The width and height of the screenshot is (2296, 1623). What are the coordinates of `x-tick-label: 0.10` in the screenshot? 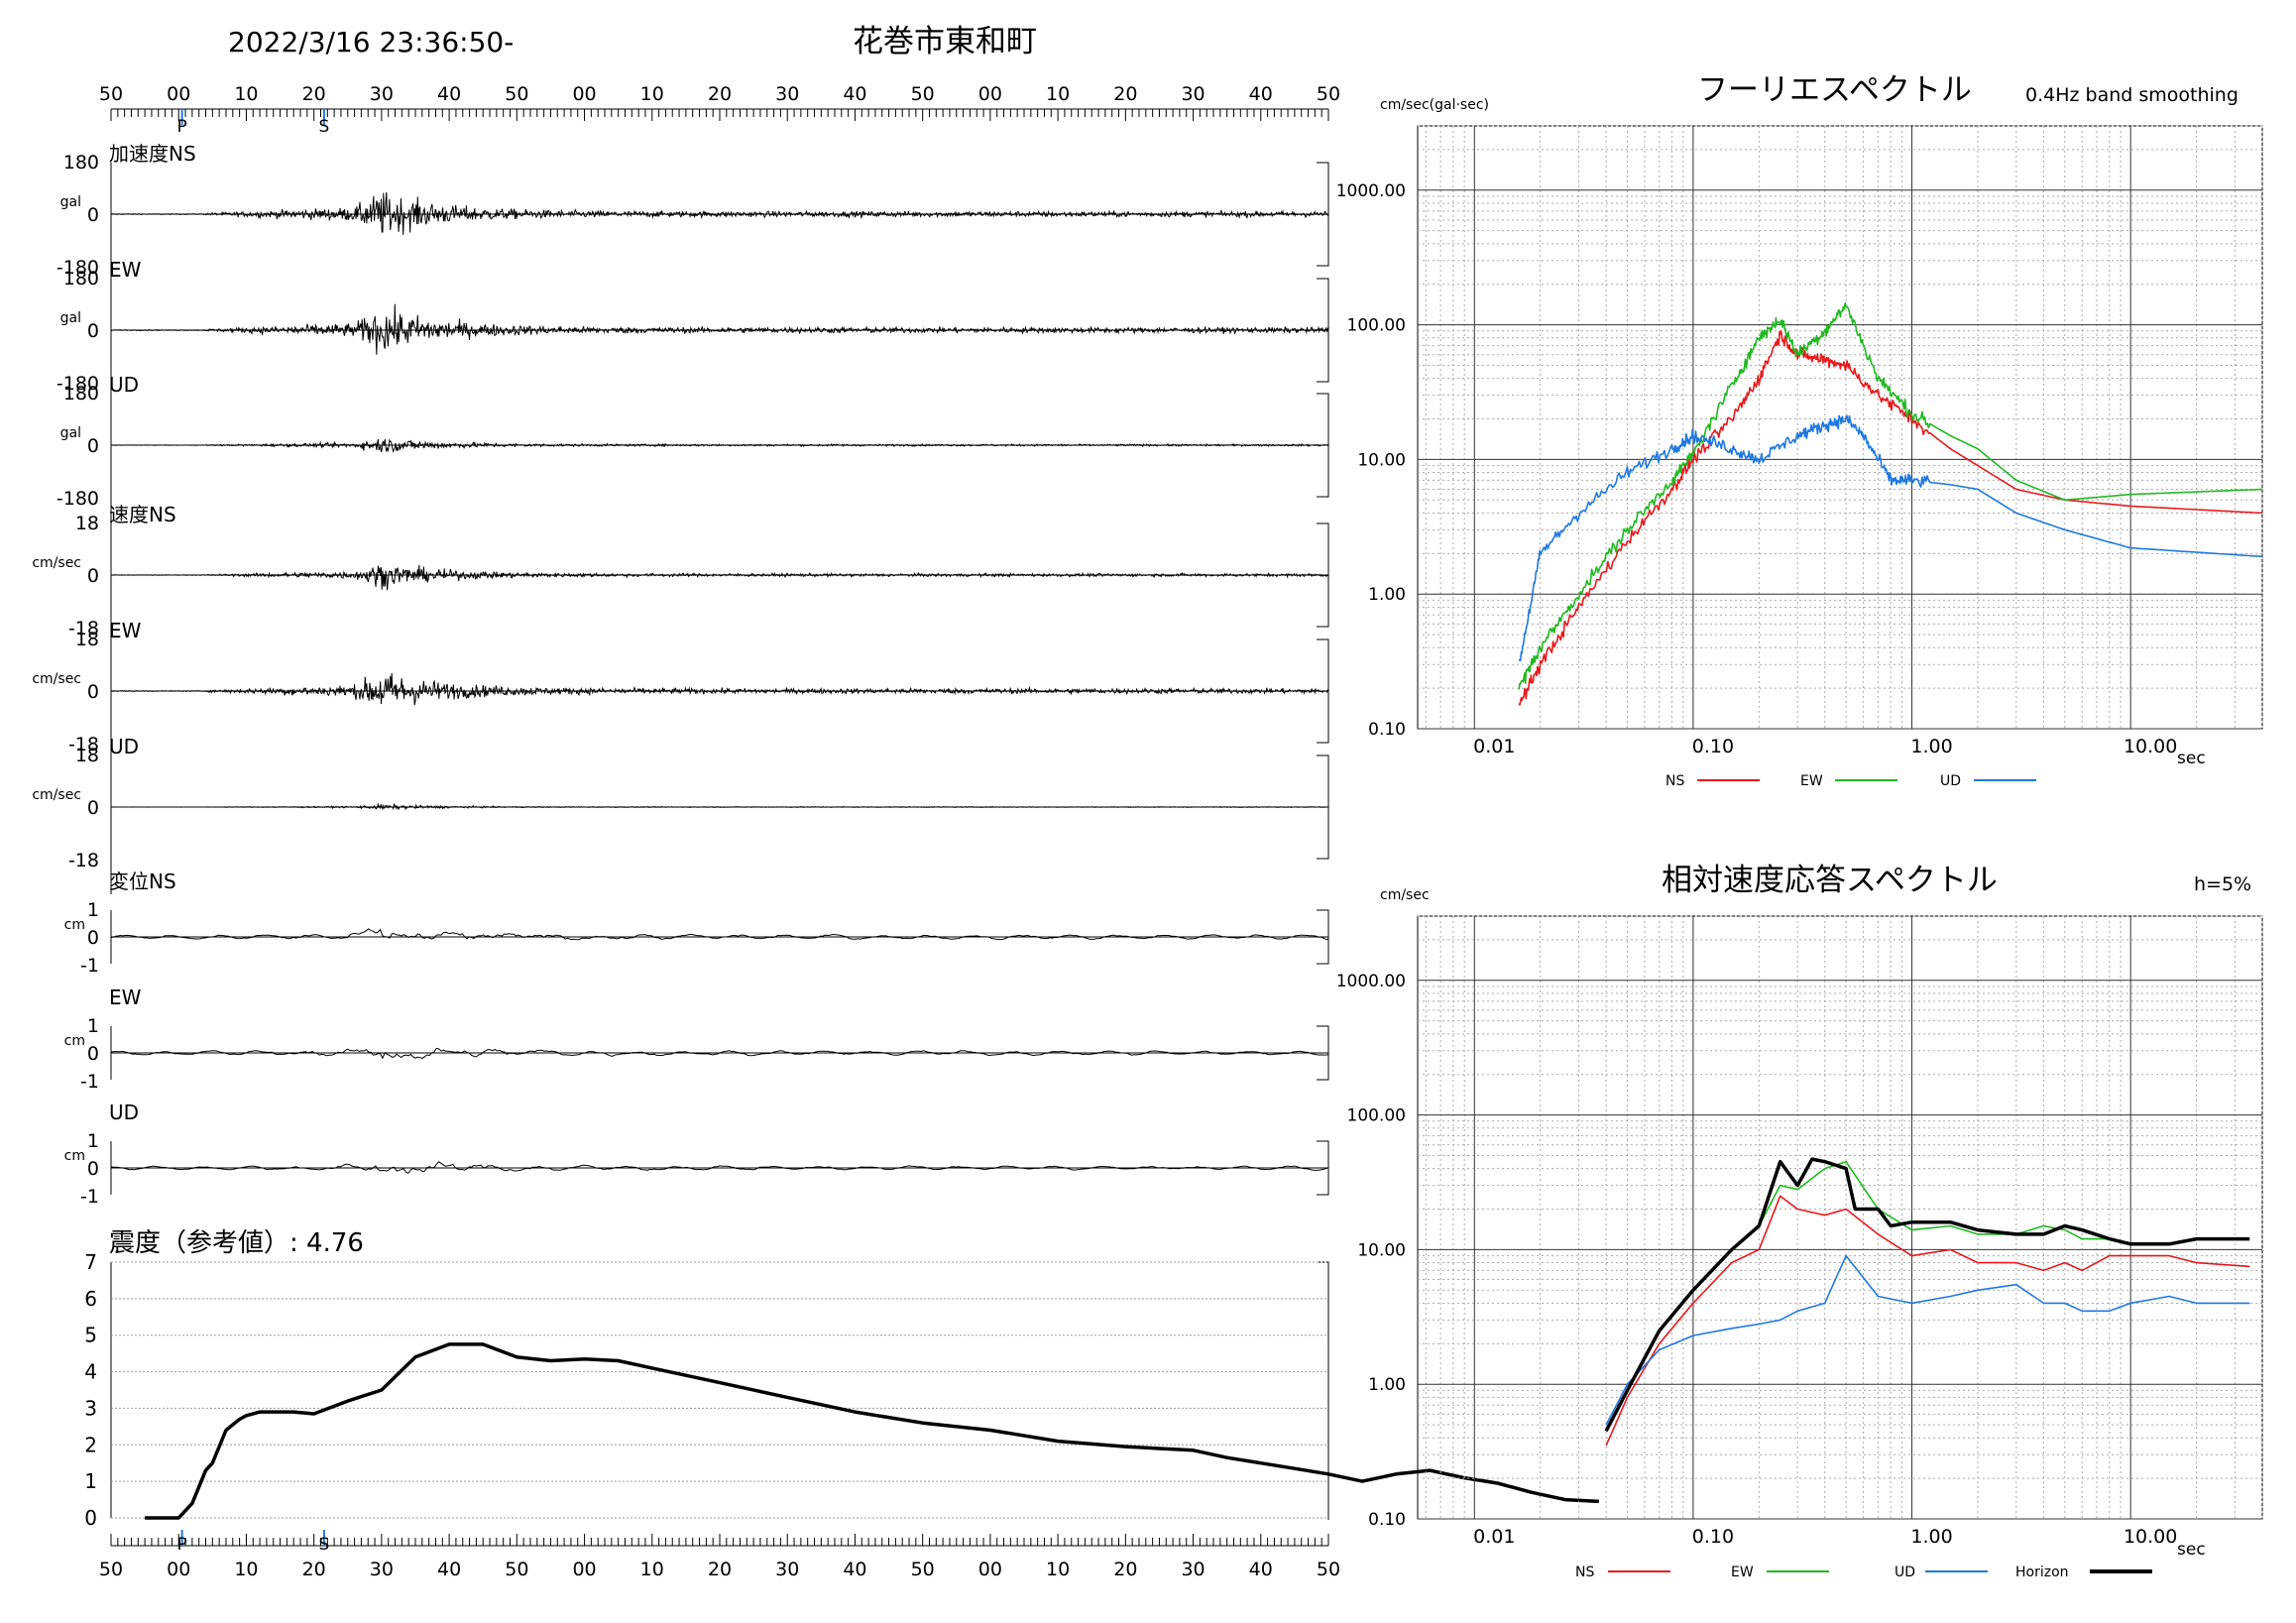 It's located at (1713, 1537).